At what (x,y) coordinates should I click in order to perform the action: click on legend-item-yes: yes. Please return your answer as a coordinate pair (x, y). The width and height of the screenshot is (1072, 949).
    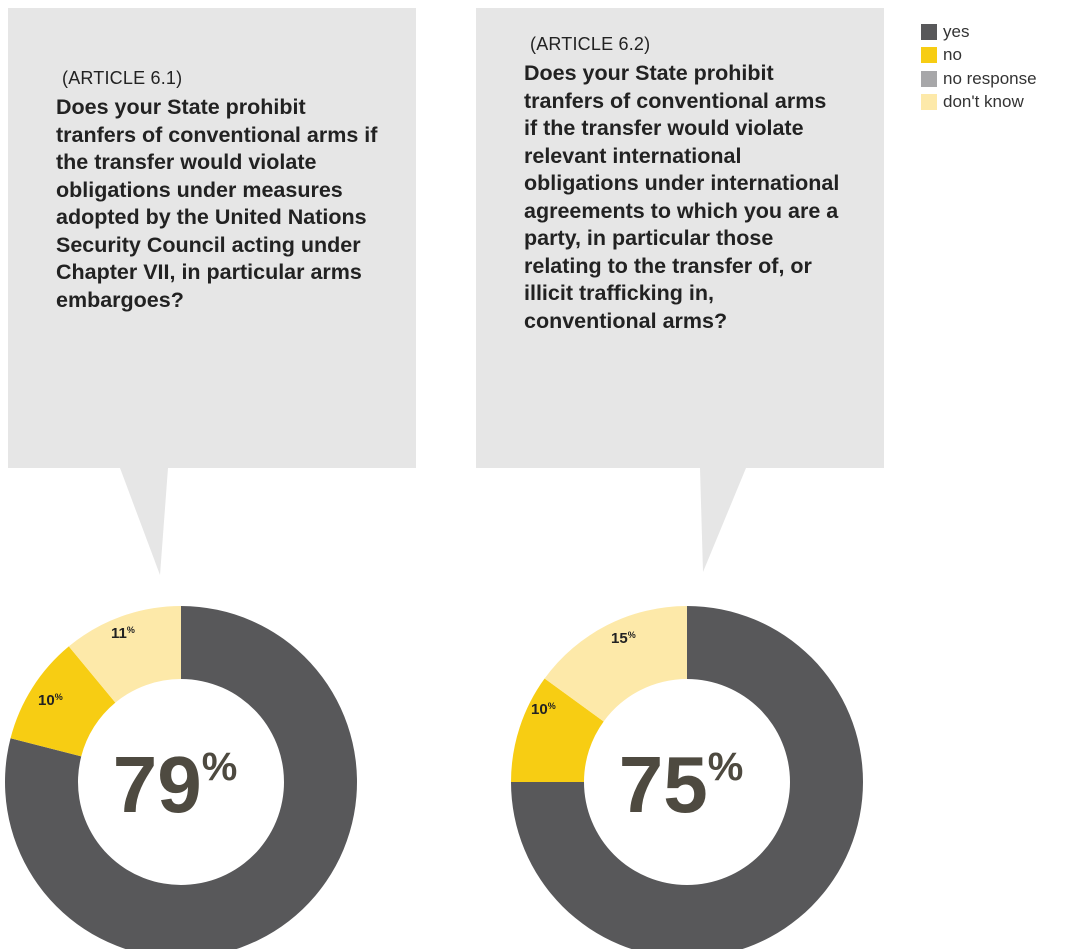
    Looking at the image, I should click on (979, 32).